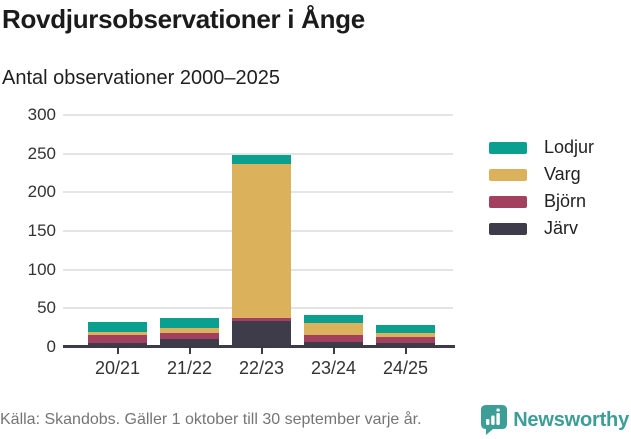 The image size is (631, 439). I want to click on segment-järv-23/24, so click(333, 344).